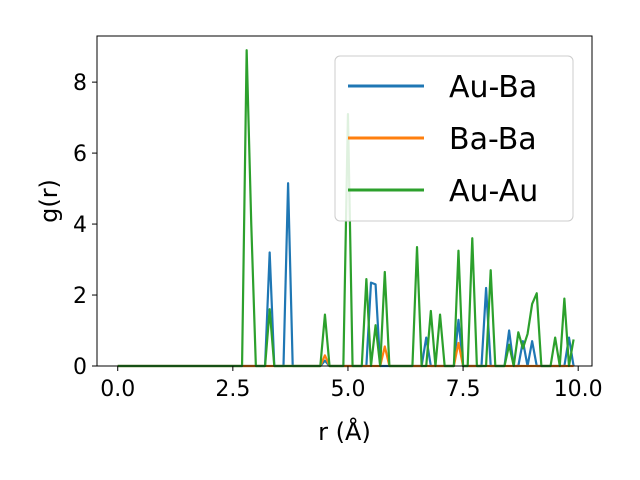 The image size is (640, 480). Describe the element at coordinates (347, 389) in the screenshot. I see `x-tick-label: 5.0` at that location.